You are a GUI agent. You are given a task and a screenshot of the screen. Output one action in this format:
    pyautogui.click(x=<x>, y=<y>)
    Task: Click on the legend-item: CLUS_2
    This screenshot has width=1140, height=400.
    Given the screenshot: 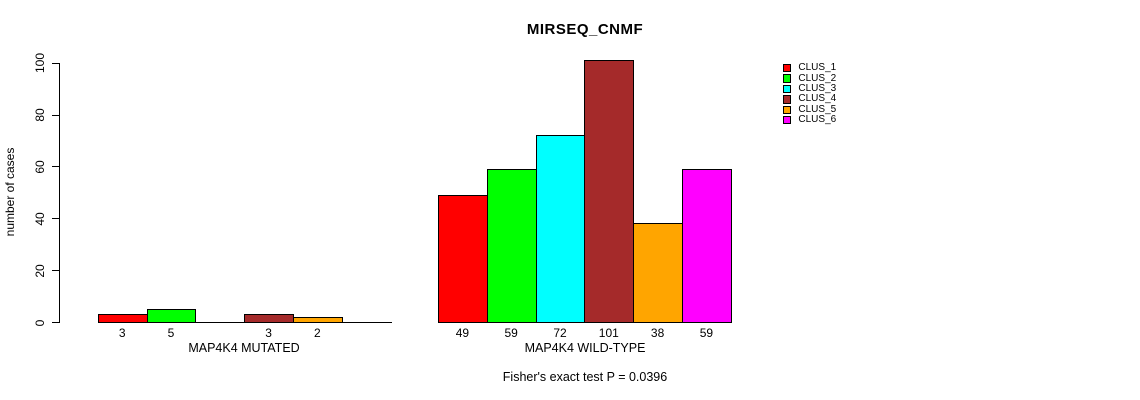 What is the action you would take?
    pyautogui.click(x=809, y=78)
    